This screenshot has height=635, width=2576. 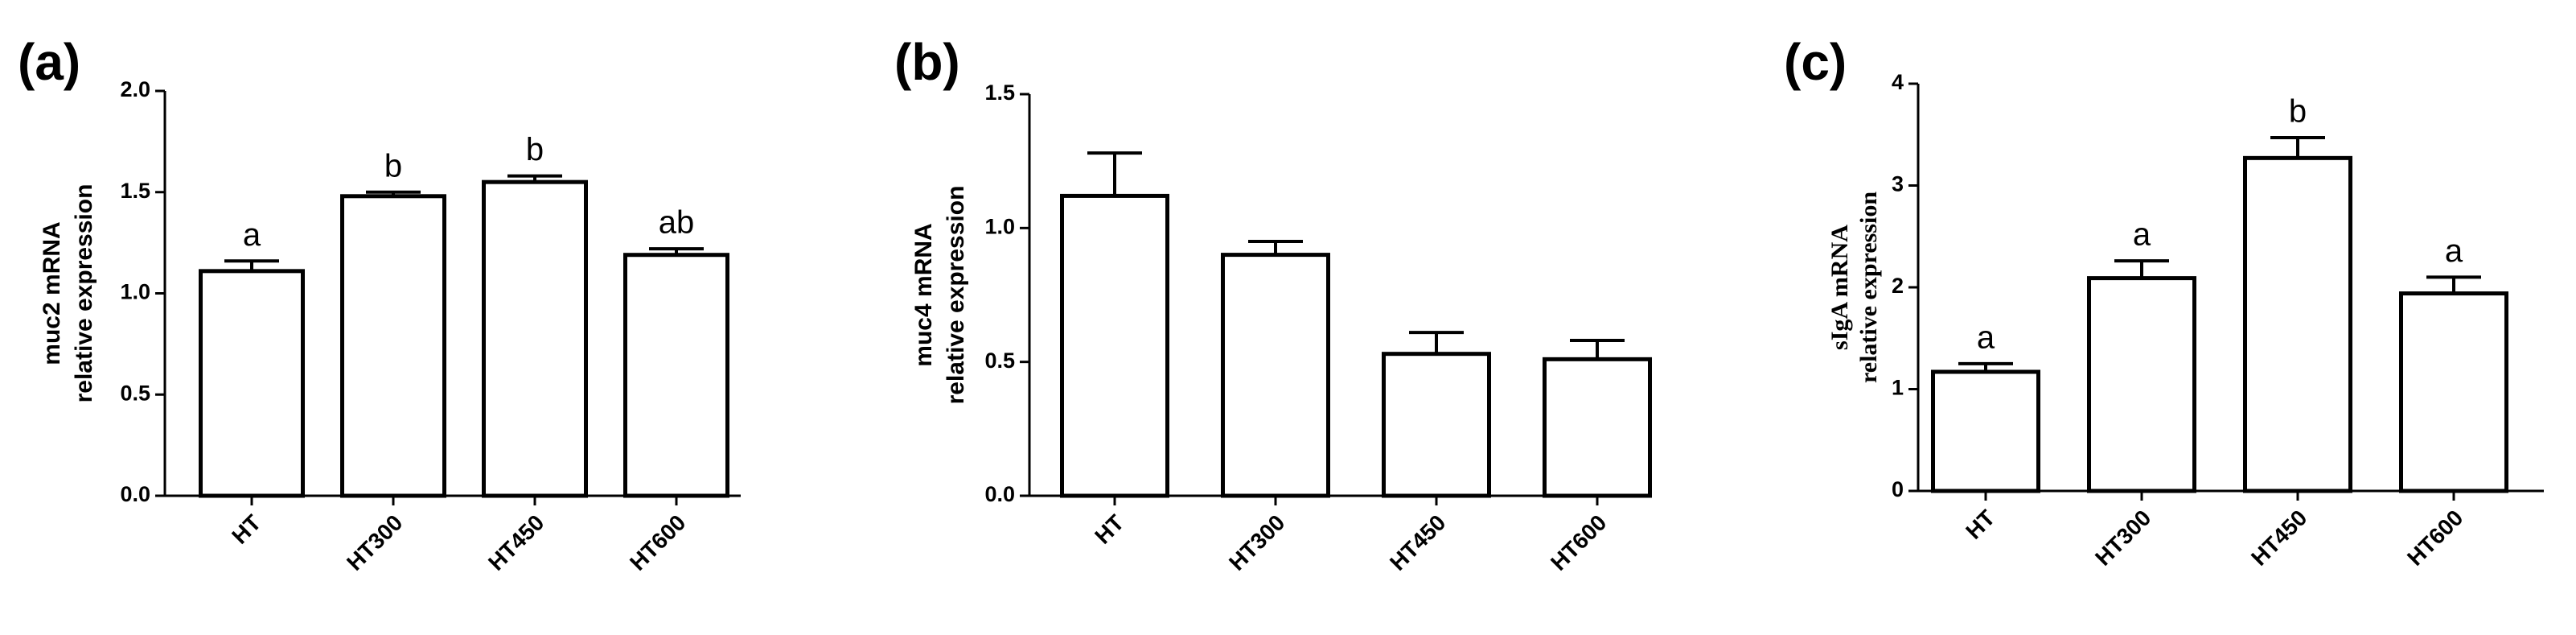 I want to click on y-tick-label: 3, so click(x=1898, y=184).